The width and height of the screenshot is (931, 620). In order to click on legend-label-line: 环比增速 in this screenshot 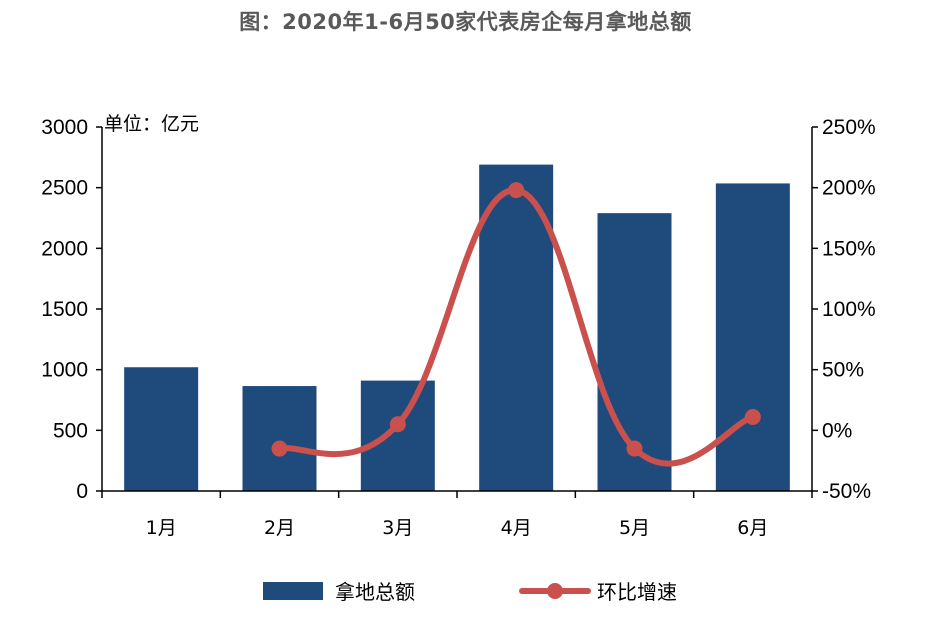, I will do `click(637, 592)`.